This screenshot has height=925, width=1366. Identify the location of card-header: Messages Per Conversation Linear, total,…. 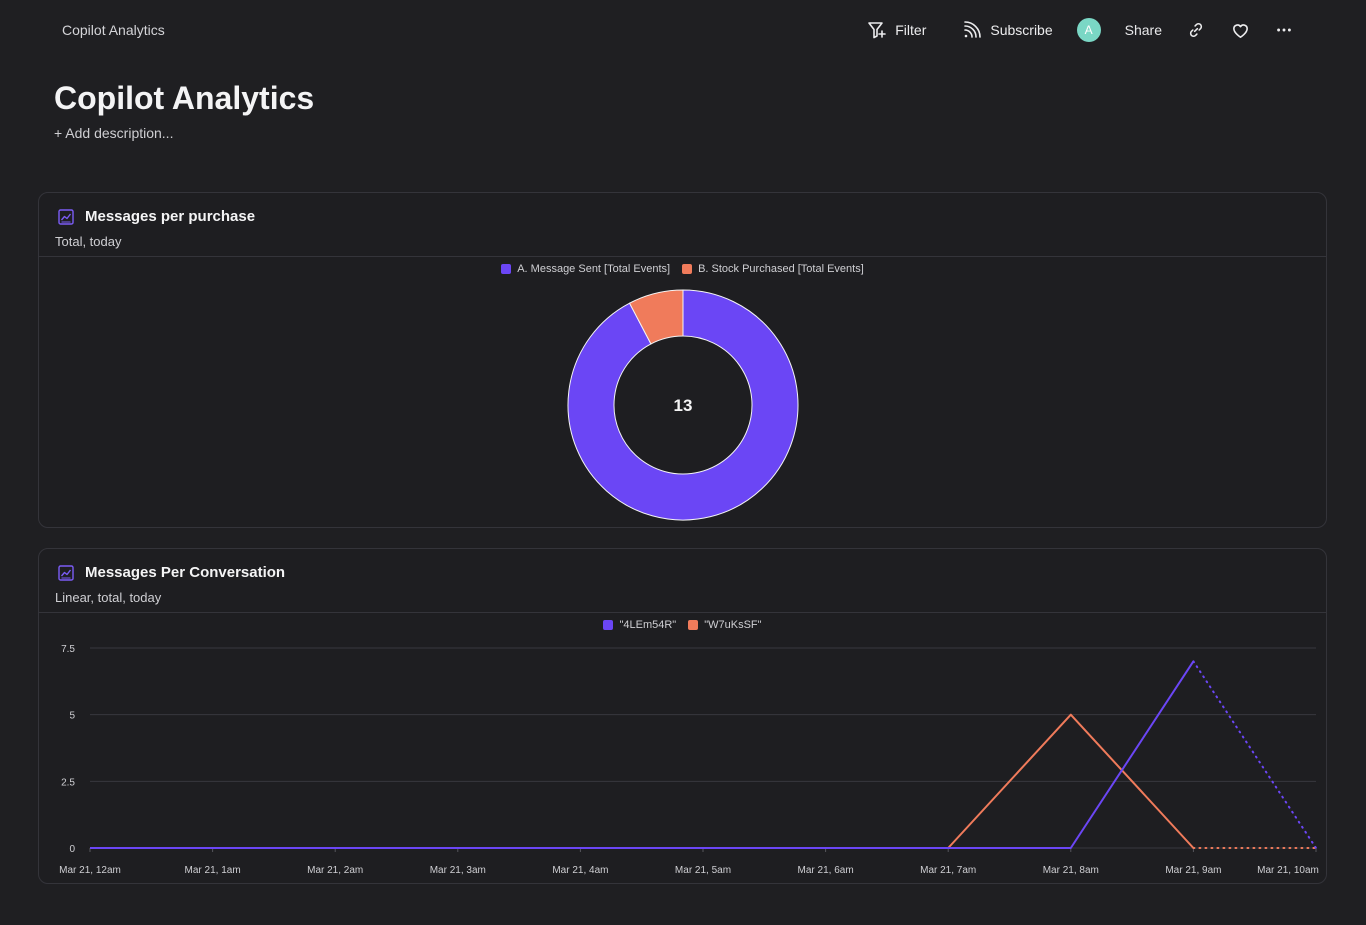
(682, 581).